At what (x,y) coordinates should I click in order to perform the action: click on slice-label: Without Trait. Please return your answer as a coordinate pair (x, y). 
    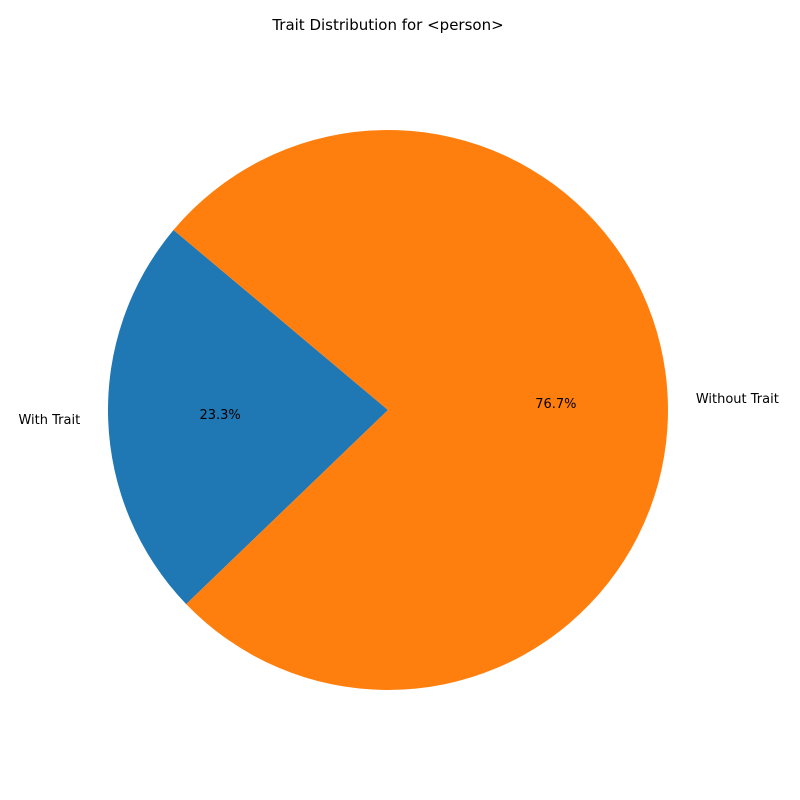
    Looking at the image, I should click on (737, 399).